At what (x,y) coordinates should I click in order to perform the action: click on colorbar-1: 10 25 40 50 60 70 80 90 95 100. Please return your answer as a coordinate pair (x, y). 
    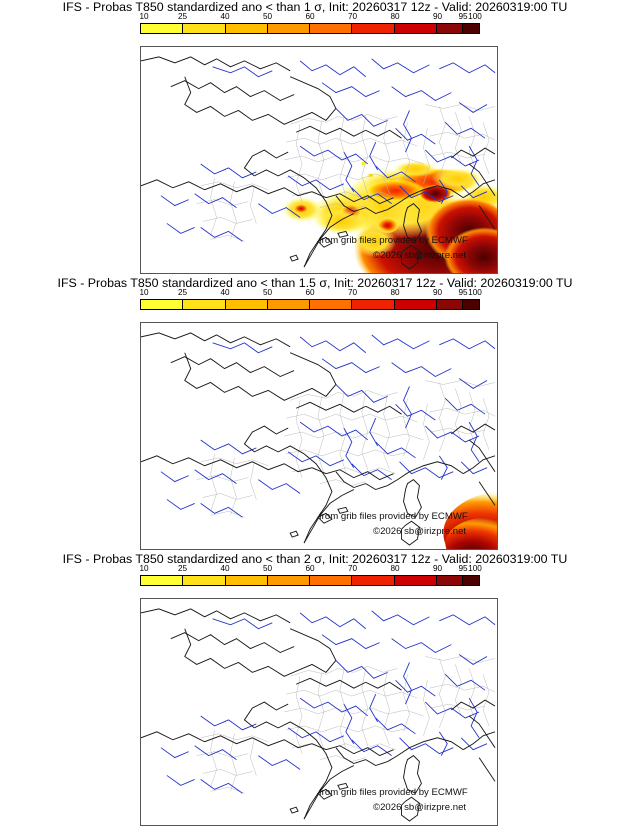
    Looking at the image, I should click on (310, 24).